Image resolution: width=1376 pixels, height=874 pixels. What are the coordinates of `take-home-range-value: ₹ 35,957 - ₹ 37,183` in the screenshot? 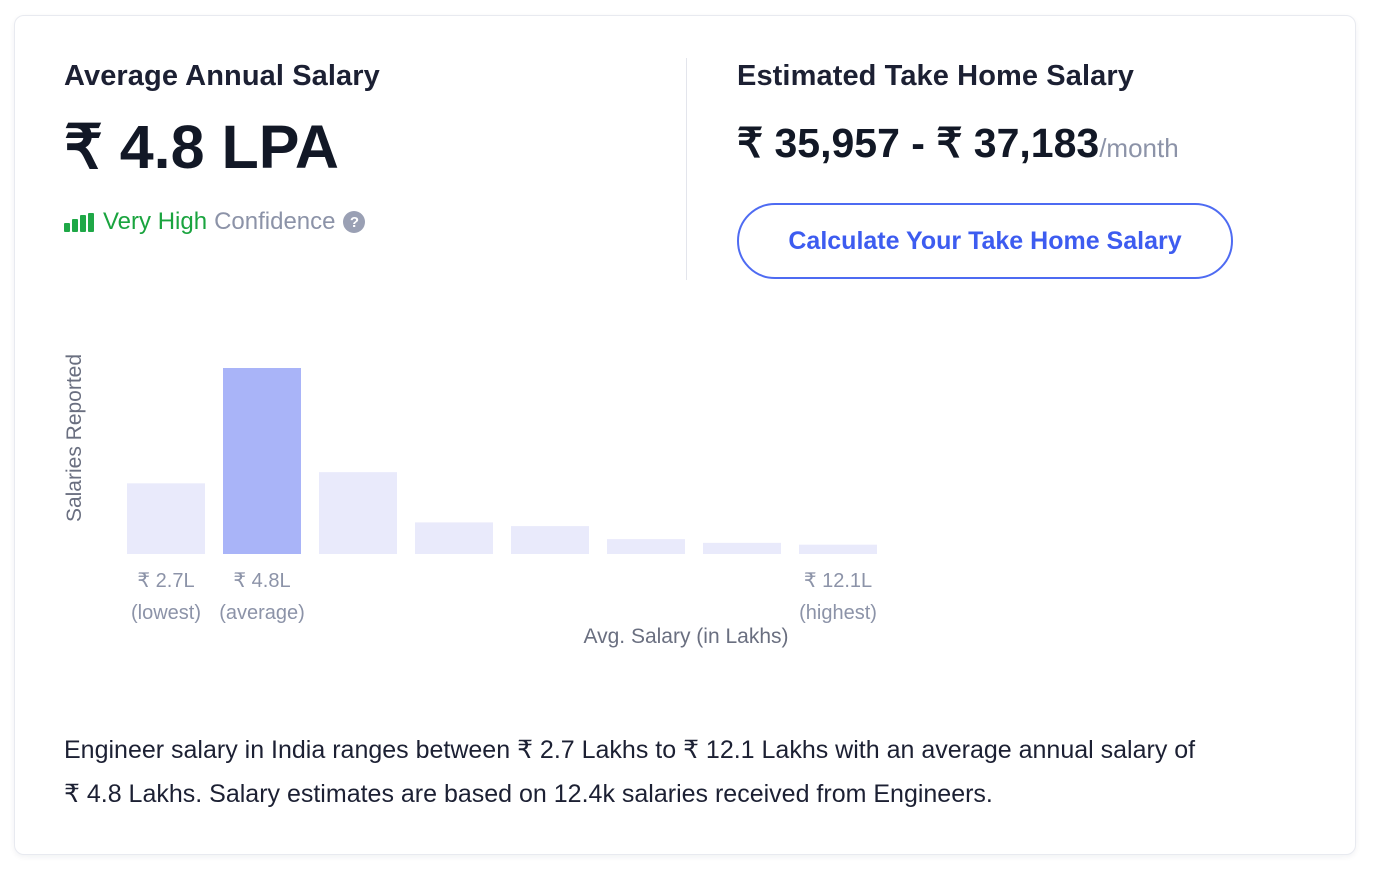 It's located at (918, 143).